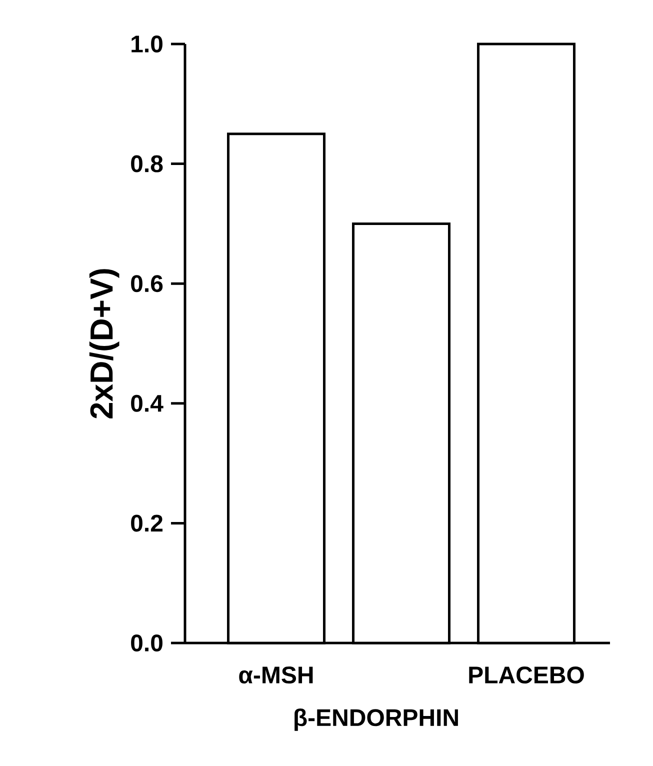  What do you see at coordinates (276, 675) in the screenshot?
I see `x-tick-label: α-MSH` at bounding box center [276, 675].